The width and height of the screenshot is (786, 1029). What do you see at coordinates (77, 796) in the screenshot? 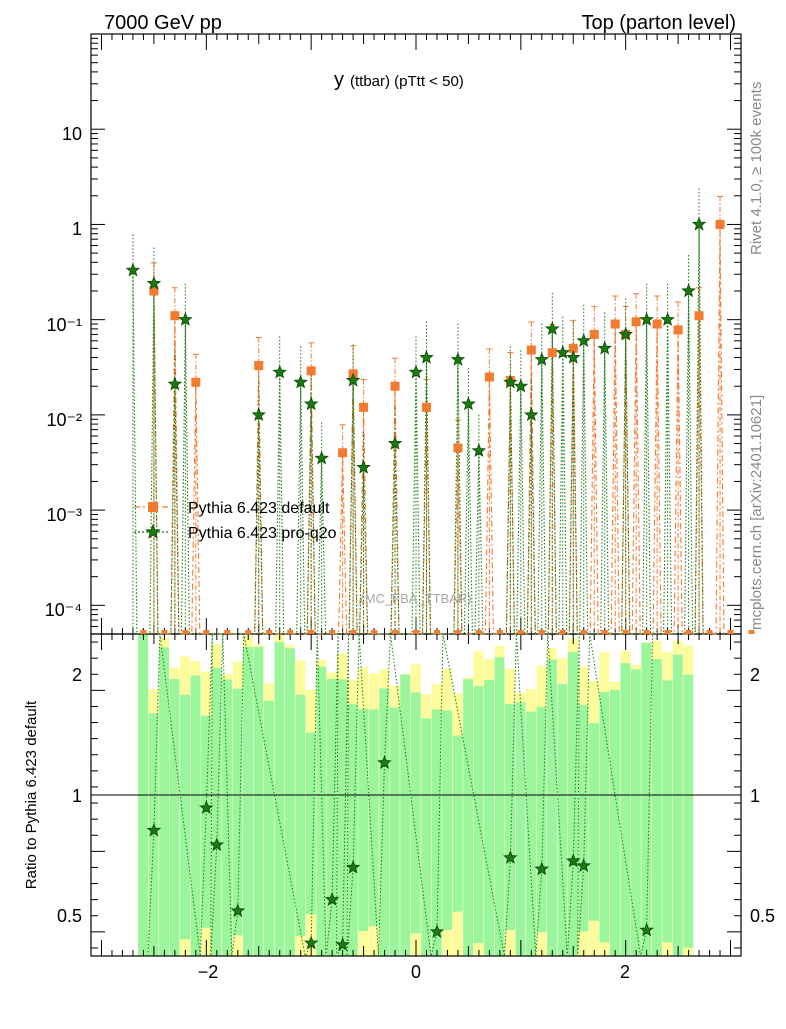
I see `ratio-tick-label-1-left: 1` at bounding box center [77, 796].